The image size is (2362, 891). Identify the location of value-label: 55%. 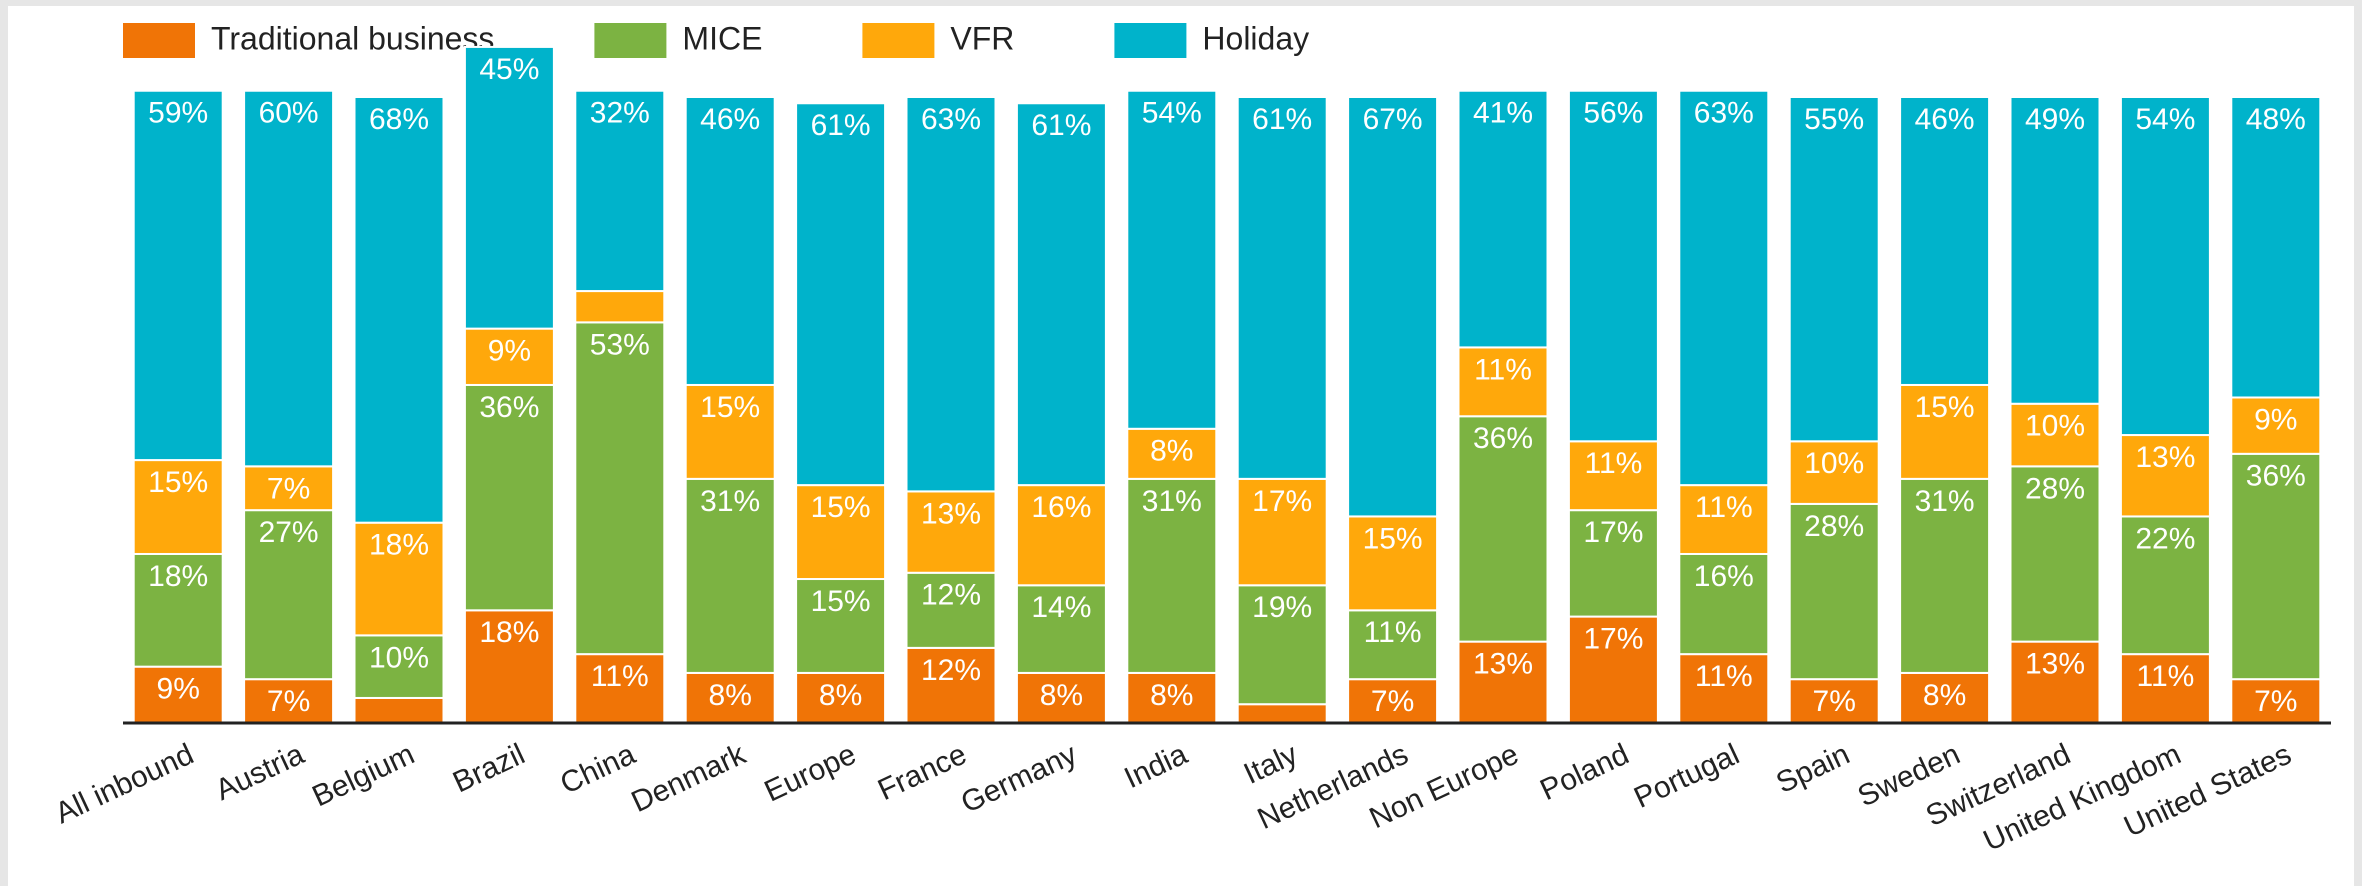
(1834, 119).